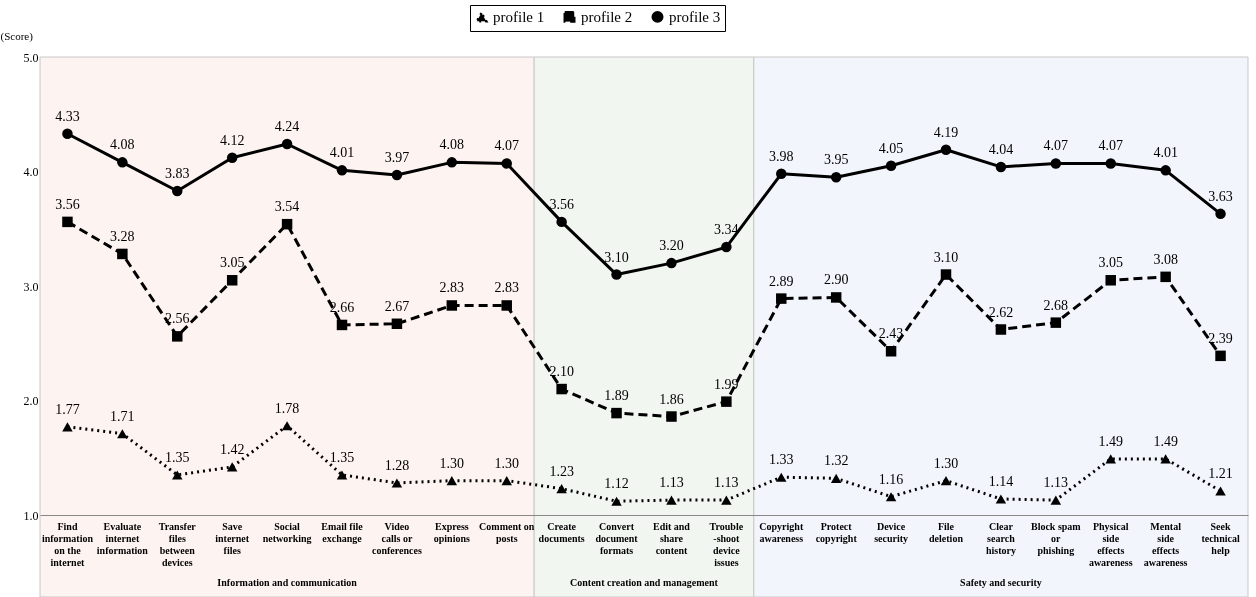  What do you see at coordinates (607, 16) in the screenshot?
I see `legend-label: profile 2` at bounding box center [607, 16].